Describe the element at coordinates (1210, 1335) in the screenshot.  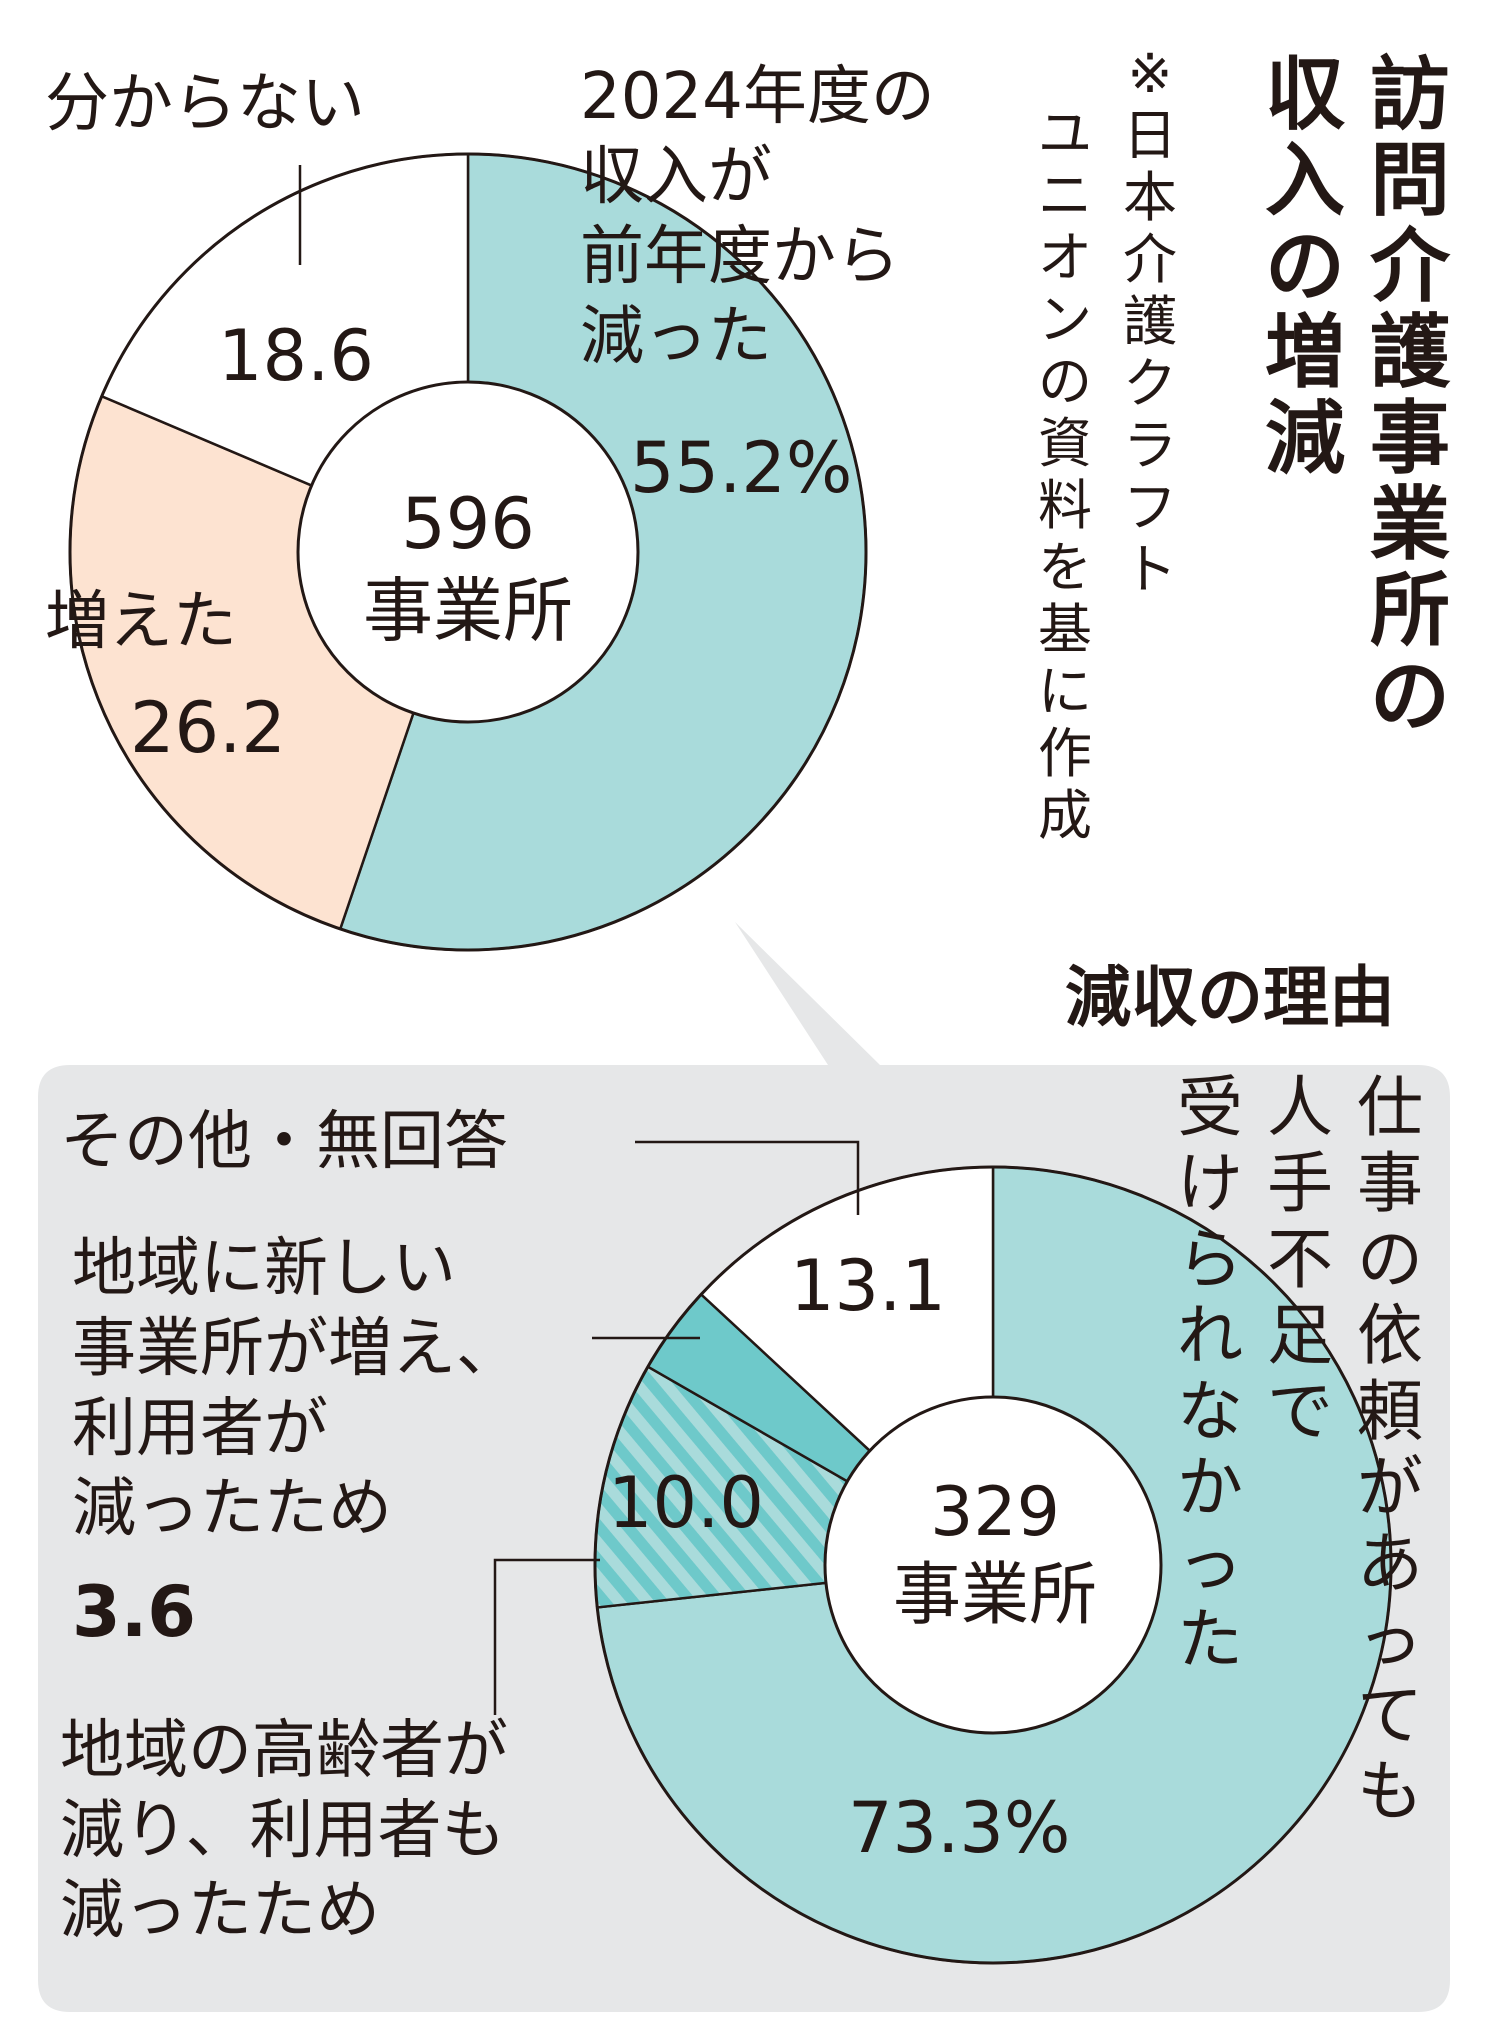
I see `label-no-capacity-line3-char: れ` at that location.